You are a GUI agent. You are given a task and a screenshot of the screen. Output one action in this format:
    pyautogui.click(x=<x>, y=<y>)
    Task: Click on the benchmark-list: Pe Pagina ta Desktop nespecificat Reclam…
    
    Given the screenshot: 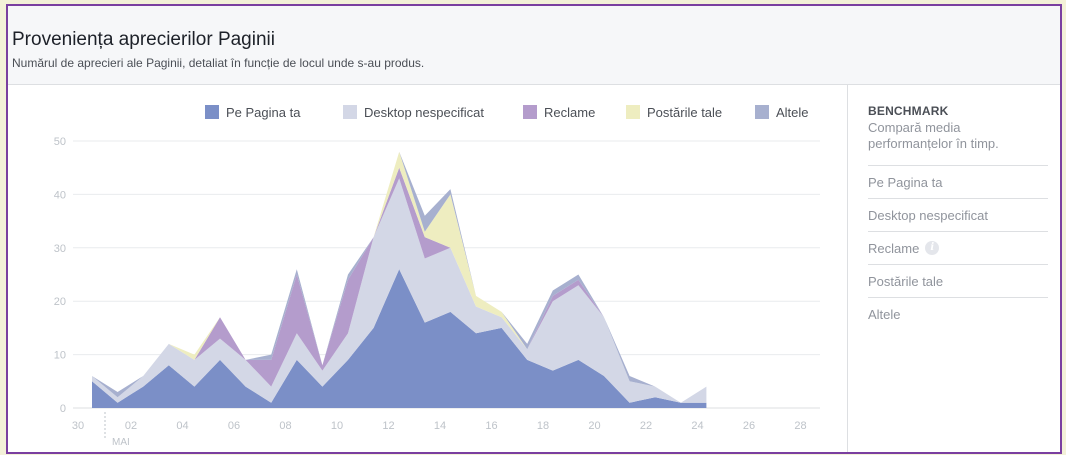 What is the action you would take?
    pyautogui.click(x=958, y=247)
    